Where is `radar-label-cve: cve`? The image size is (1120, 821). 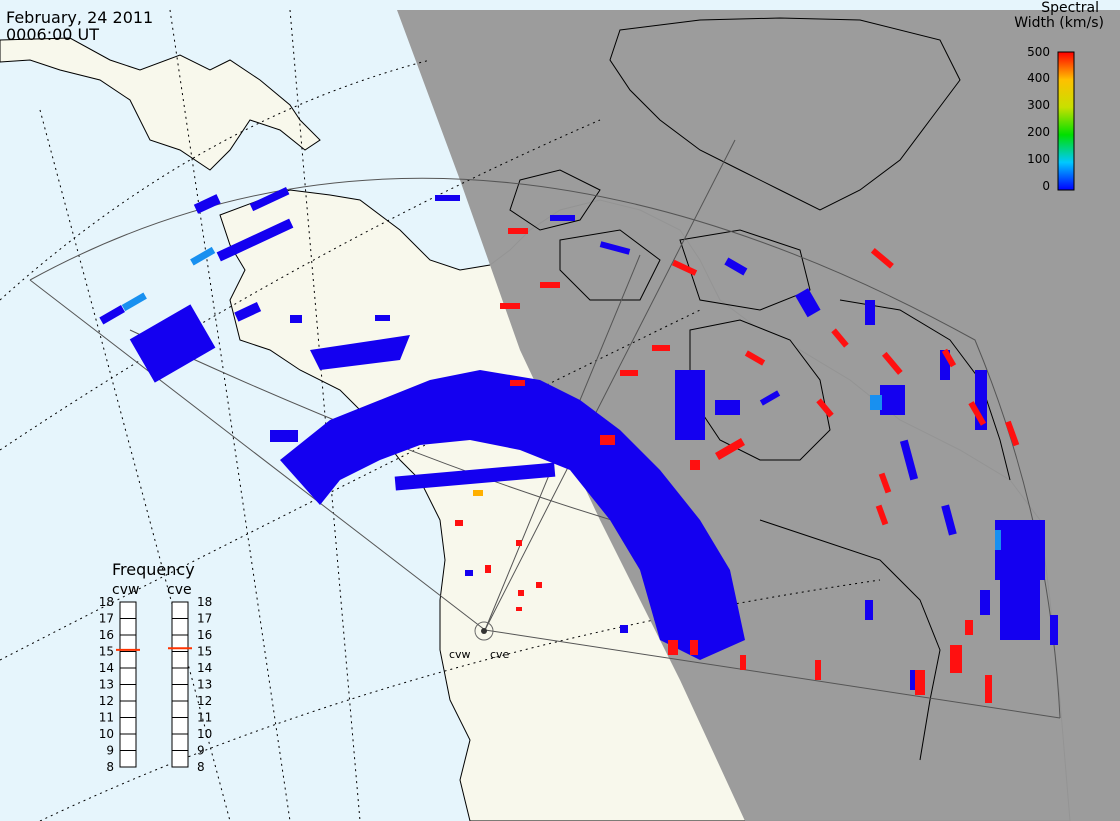
radar-label-cve: cve is located at coordinates (500, 654).